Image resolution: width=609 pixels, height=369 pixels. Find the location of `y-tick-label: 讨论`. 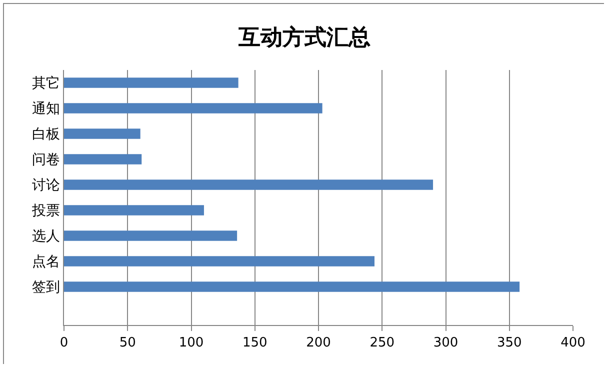

y-tick-label: 讨论 is located at coordinates (46, 186).